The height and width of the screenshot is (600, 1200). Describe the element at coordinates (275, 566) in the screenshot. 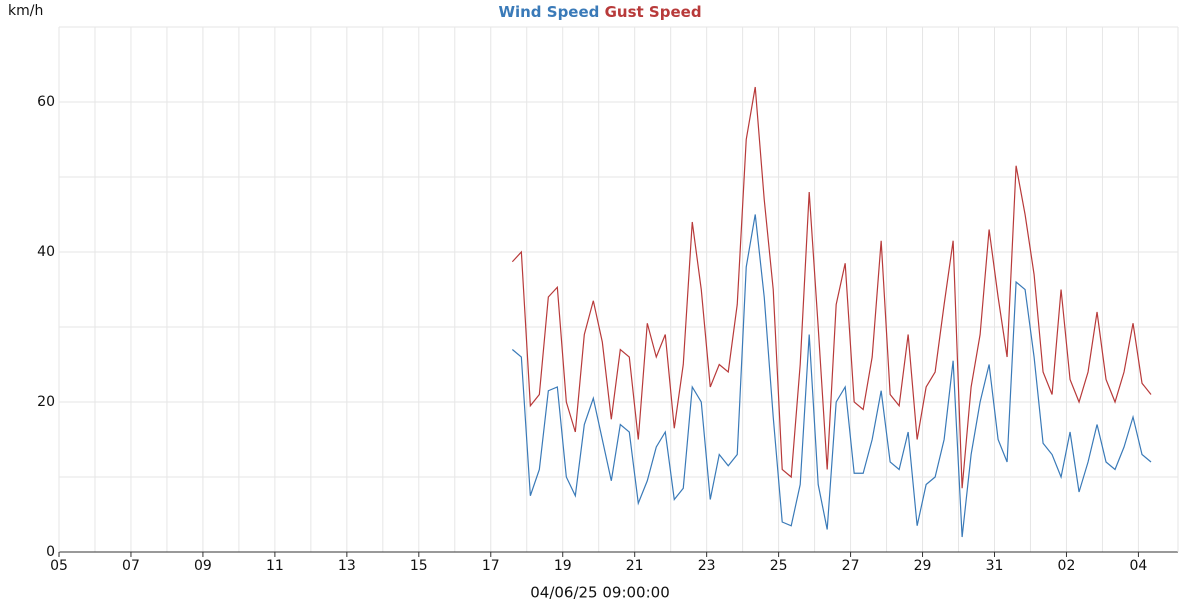

I see `x-tick-label: 11` at that location.